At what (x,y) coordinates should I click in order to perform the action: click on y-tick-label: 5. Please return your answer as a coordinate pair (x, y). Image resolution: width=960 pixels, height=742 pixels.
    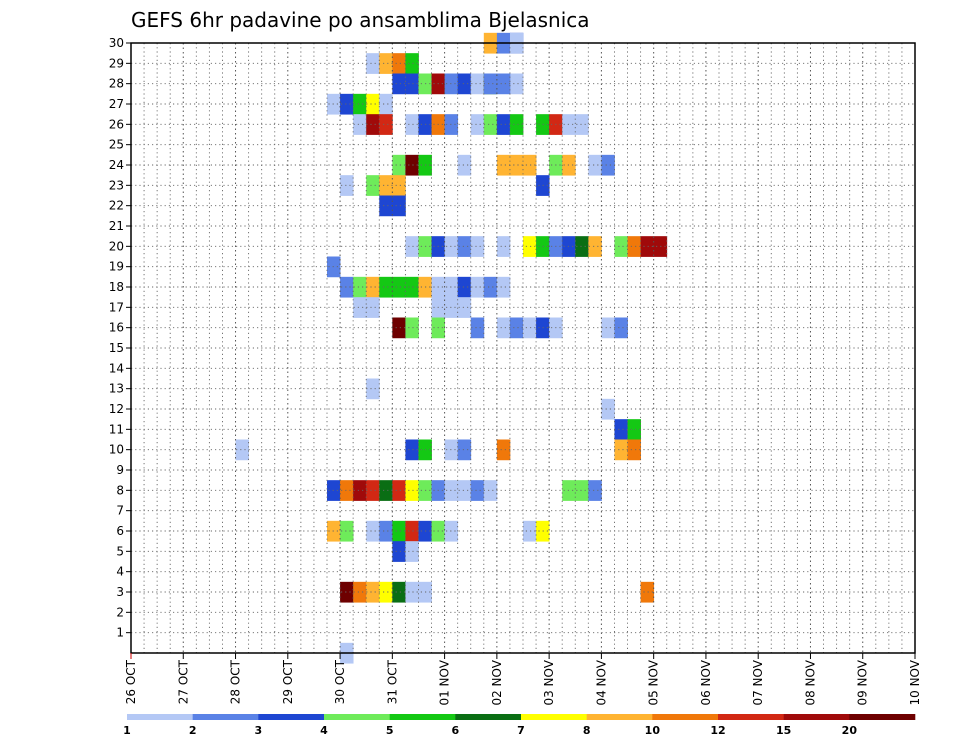
    Looking at the image, I should click on (120, 551).